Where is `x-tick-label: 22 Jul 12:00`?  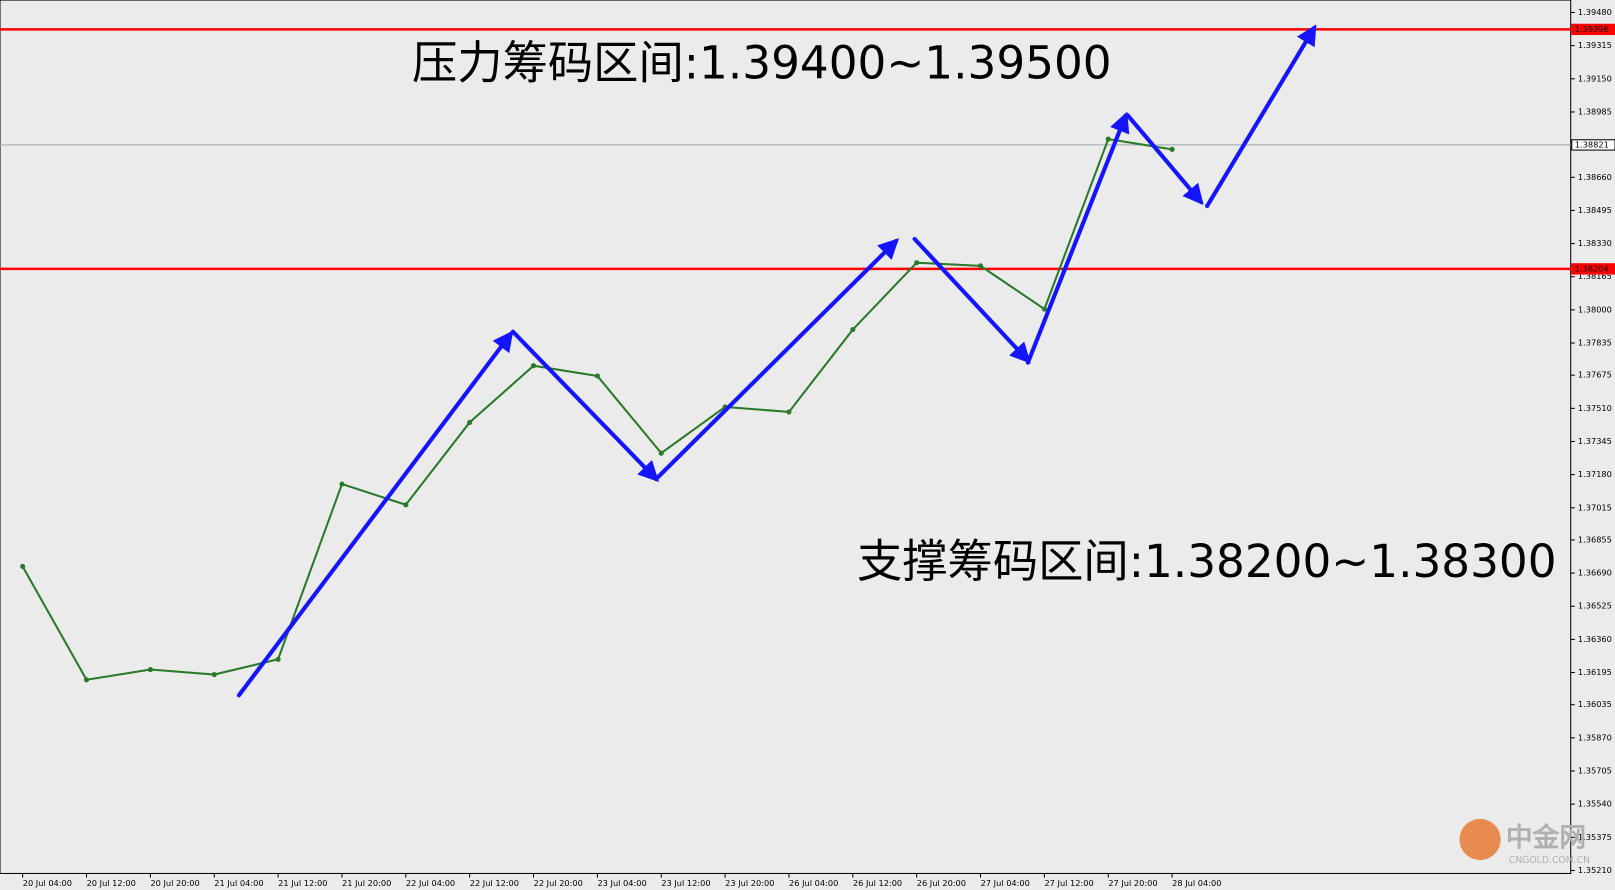 x-tick-label: 22 Jul 12:00 is located at coordinates (494, 883).